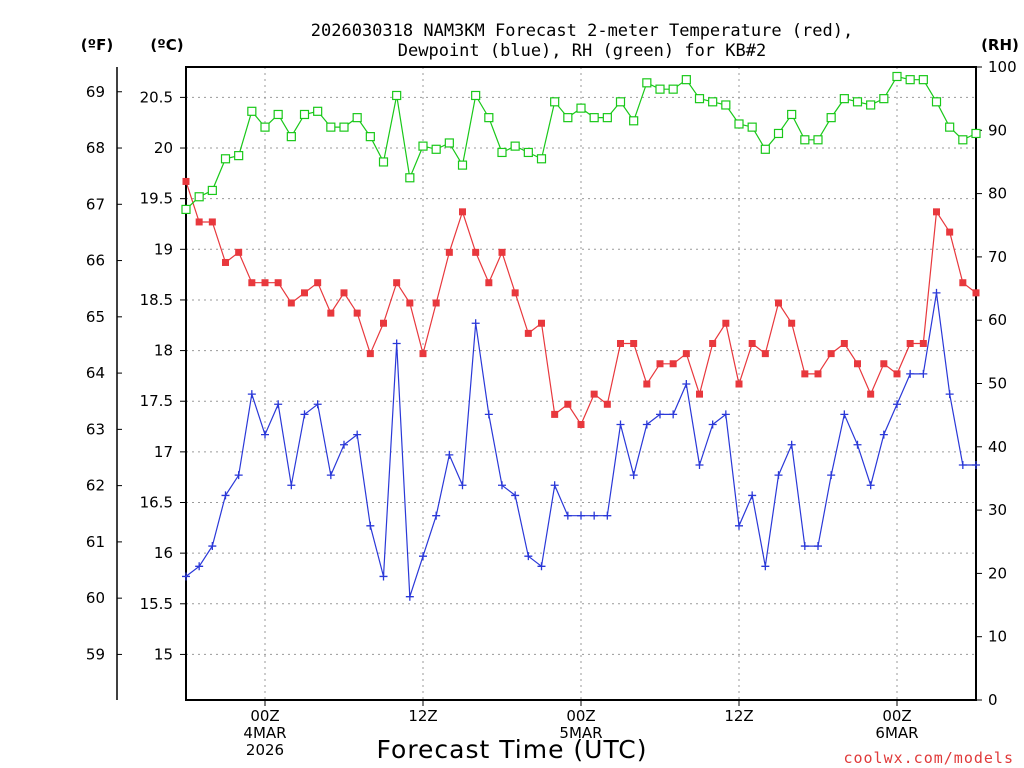 The image size is (1024, 768). What do you see at coordinates (422, 716) in the screenshot?
I see `x-tick-label: 12Z` at bounding box center [422, 716].